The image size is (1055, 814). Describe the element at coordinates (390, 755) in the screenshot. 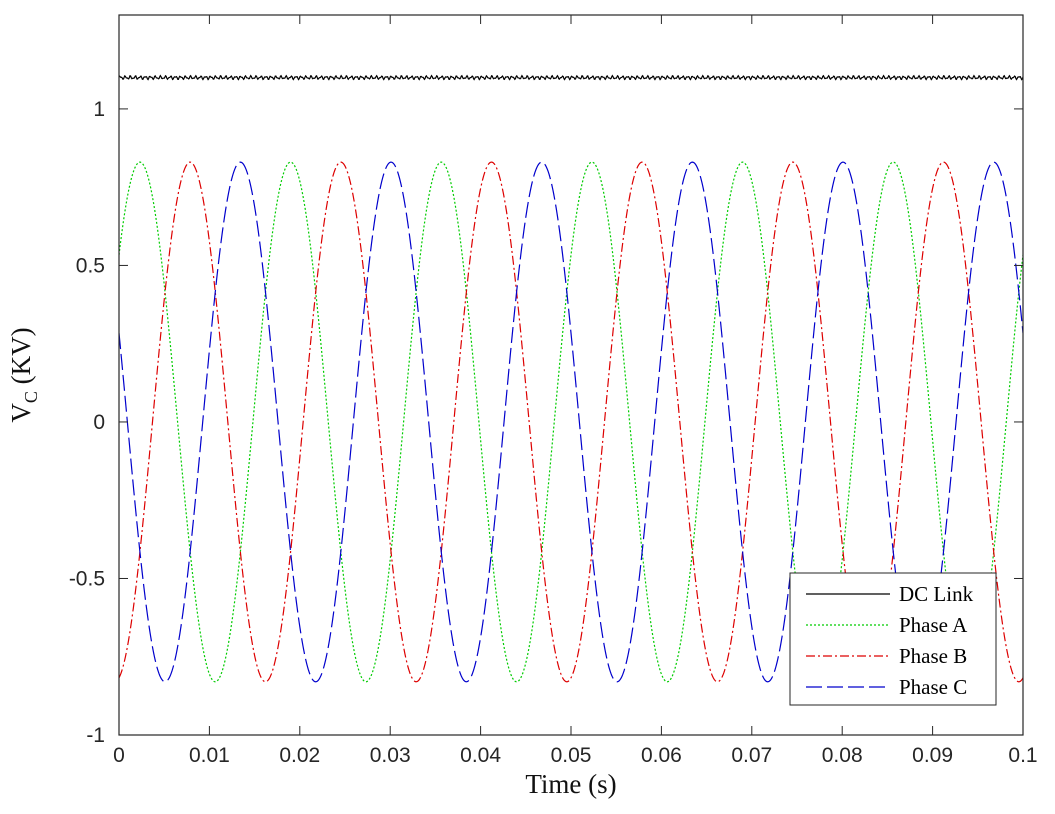

I see `x-tick-label: 0.03` at that location.